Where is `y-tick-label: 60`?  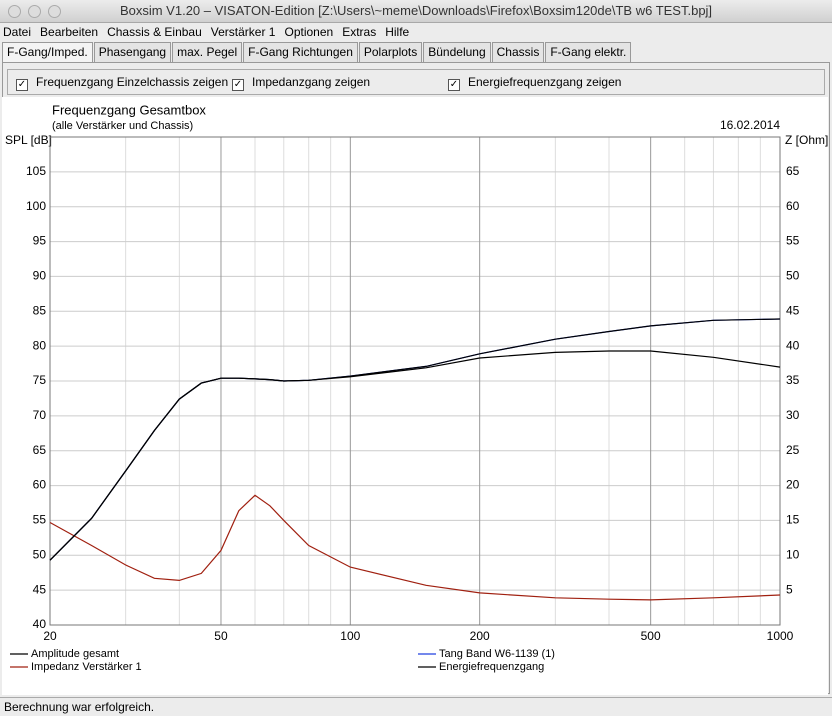 y-tick-label: 60 is located at coordinates (40, 485).